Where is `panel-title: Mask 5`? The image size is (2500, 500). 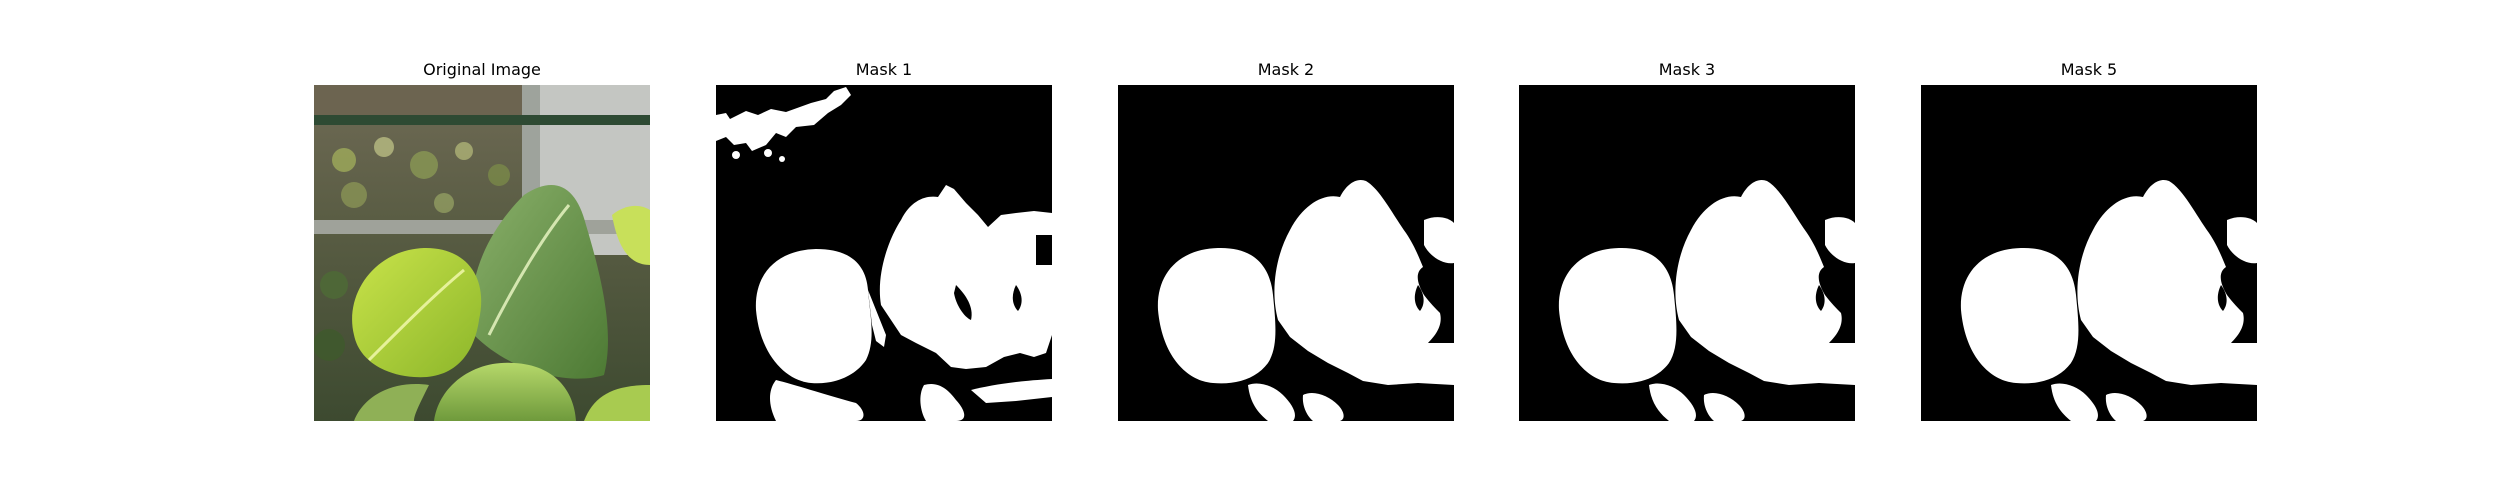 panel-title: Mask 5 is located at coordinates (2089, 69).